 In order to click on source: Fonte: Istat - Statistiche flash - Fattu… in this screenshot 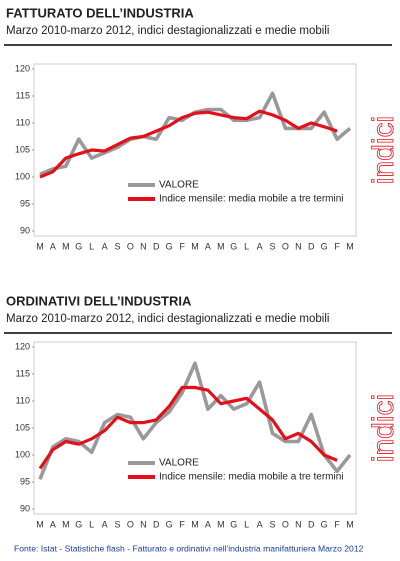, I will do `click(189, 548)`.